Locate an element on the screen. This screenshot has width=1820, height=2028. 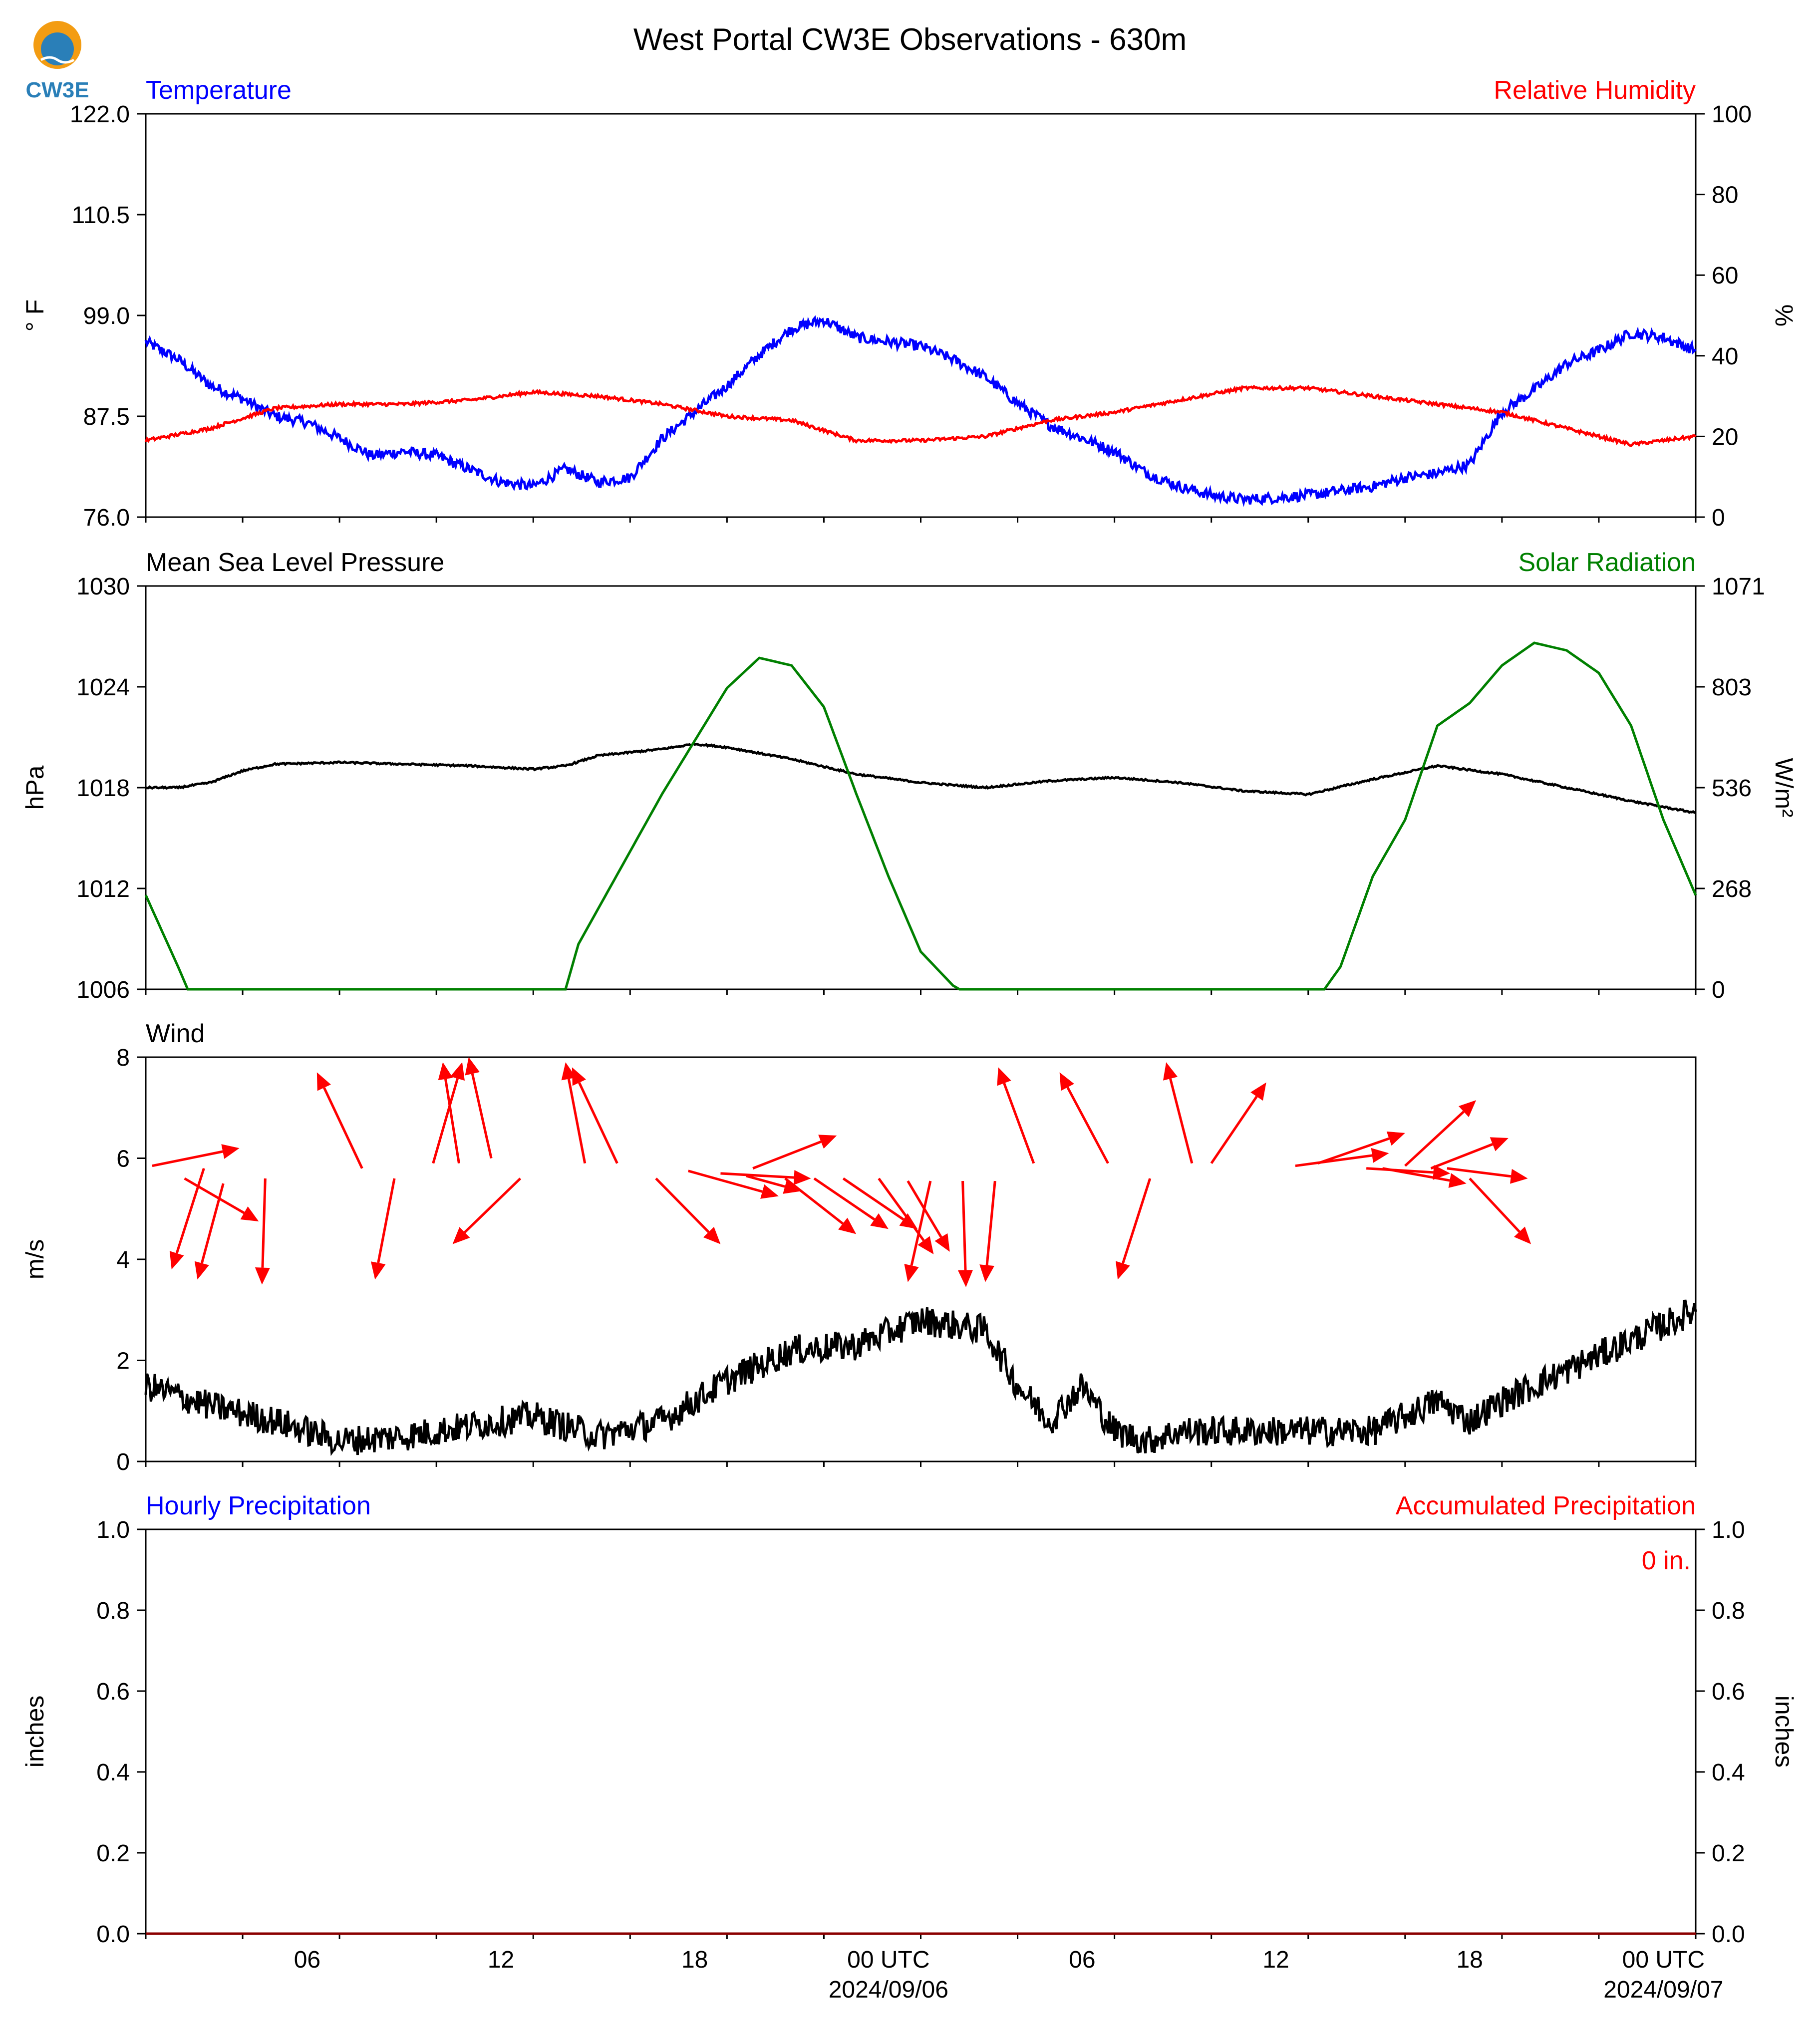
y-tick-label-left: 8 is located at coordinates (123, 1058).